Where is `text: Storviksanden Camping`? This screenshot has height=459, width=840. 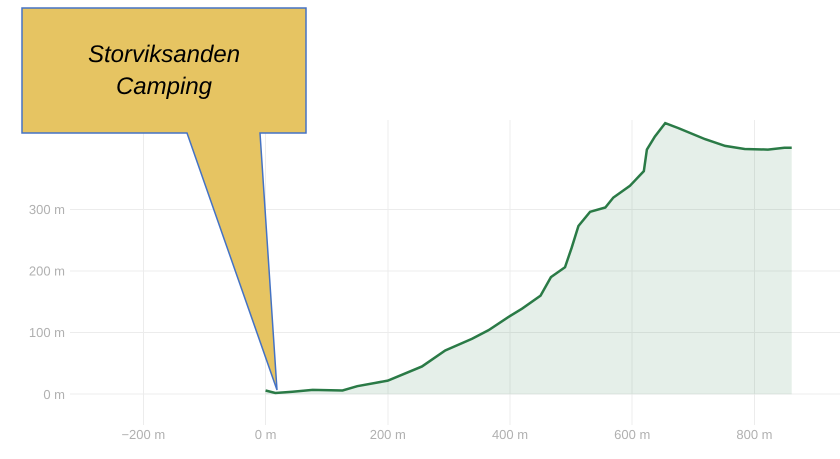
text: Storviksanden Camping is located at coordinates (164, 71).